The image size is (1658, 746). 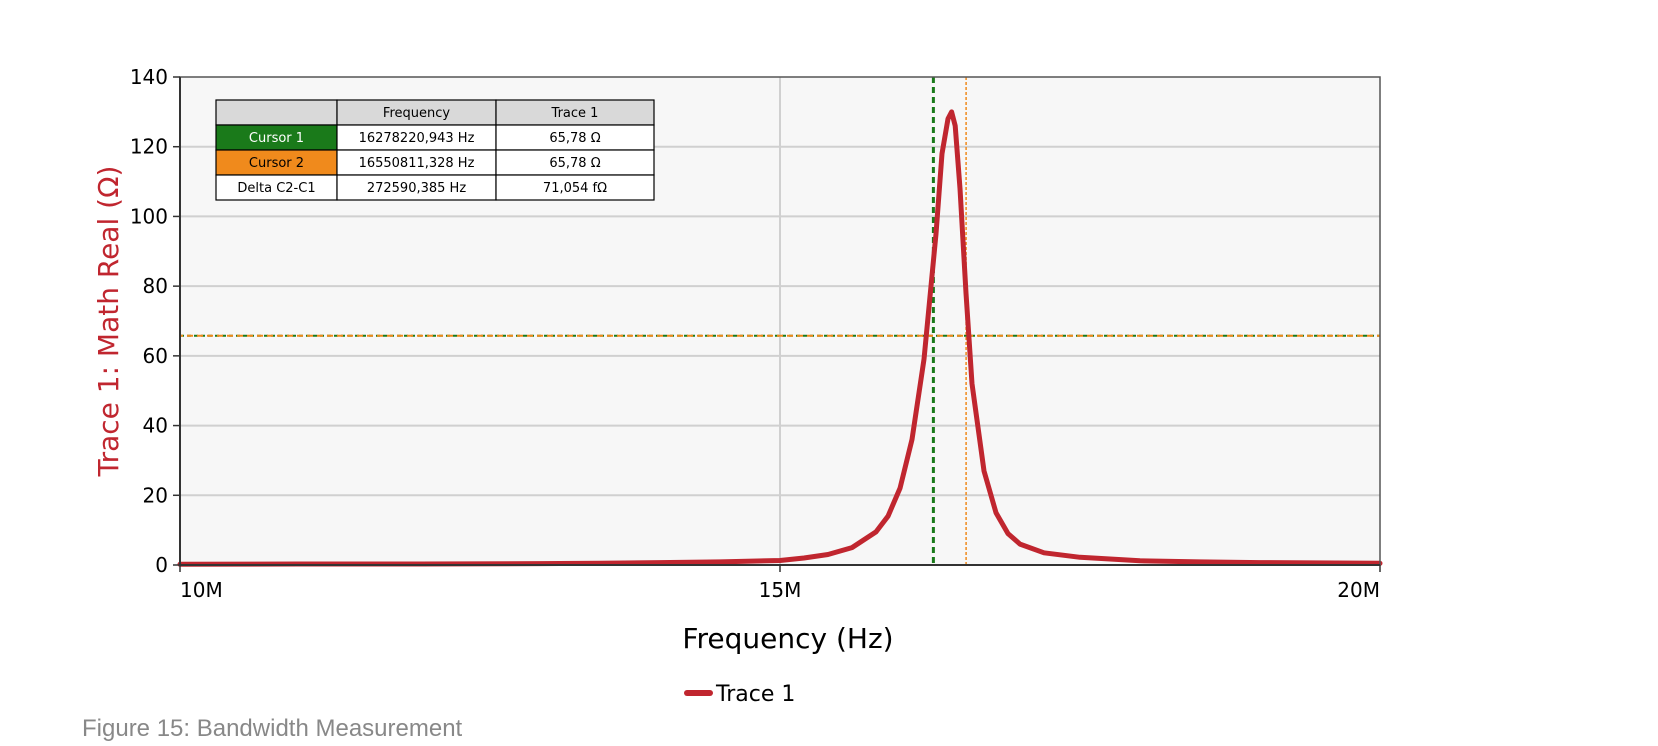 I want to click on table-cell-text: 16550811,328 Hz, so click(x=417, y=163).